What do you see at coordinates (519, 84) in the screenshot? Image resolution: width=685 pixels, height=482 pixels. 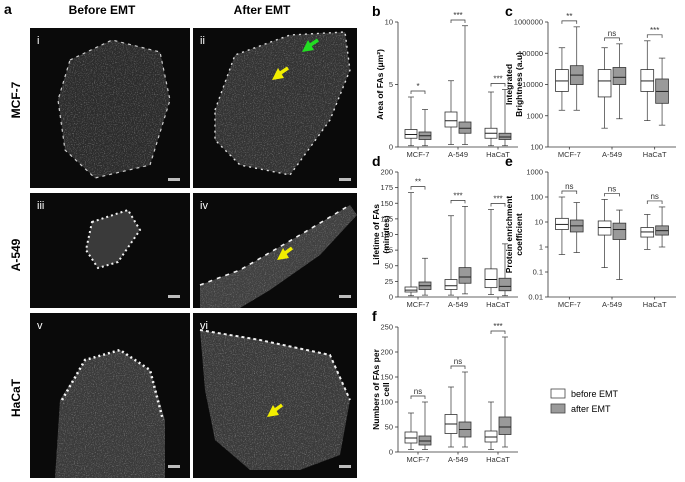 I see `y-axis-label-line: Brightness (a.u)` at bounding box center [519, 84].